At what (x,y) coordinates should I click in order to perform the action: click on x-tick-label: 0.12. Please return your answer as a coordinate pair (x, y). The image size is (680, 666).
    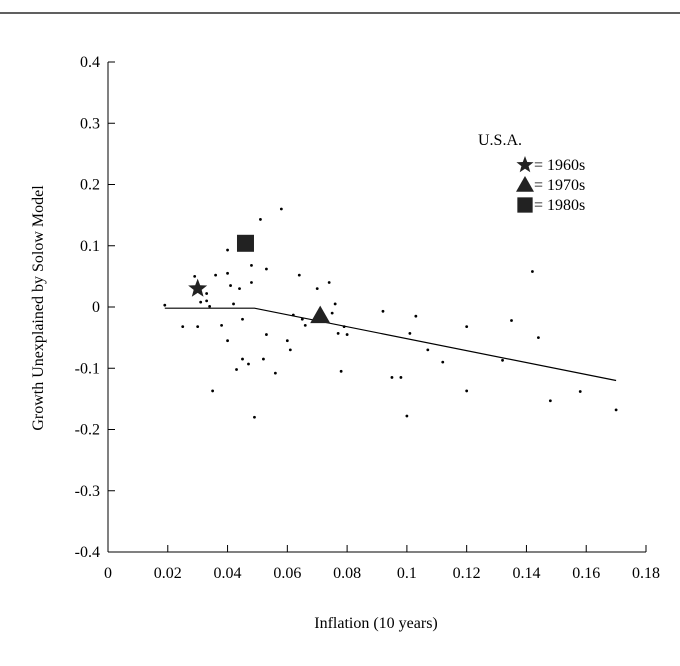
    Looking at the image, I should click on (467, 573).